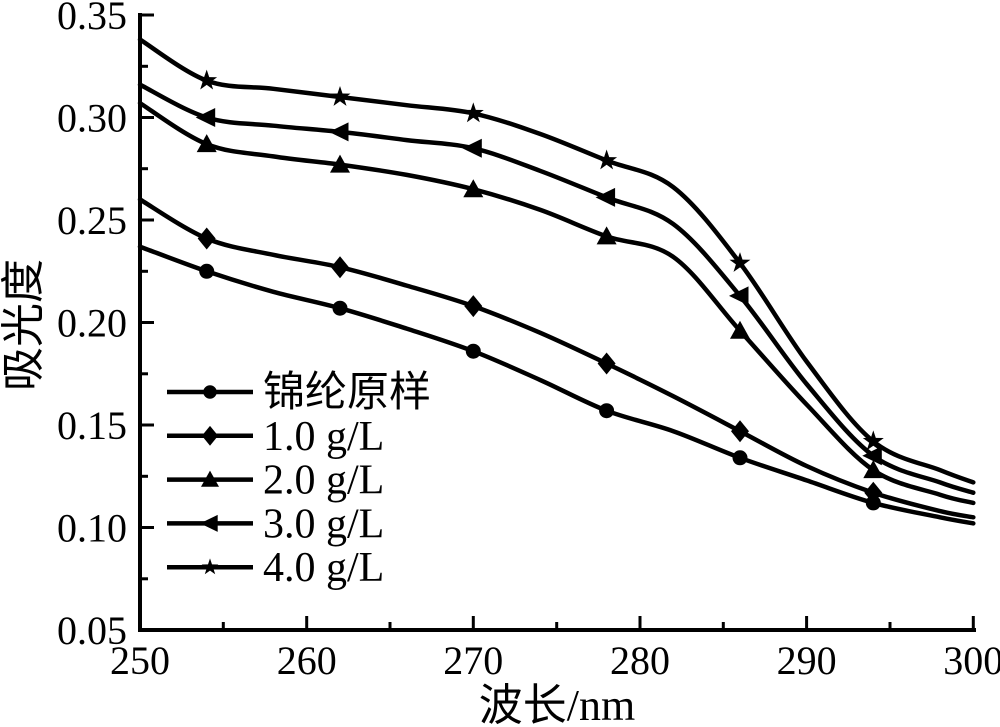 The width and height of the screenshot is (1000, 727). What do you see at coordinates (555, 660) in the screenshot?
I see `x-tick-labels: 250 260 270 280 290 300` at bounding box center [555, 660].